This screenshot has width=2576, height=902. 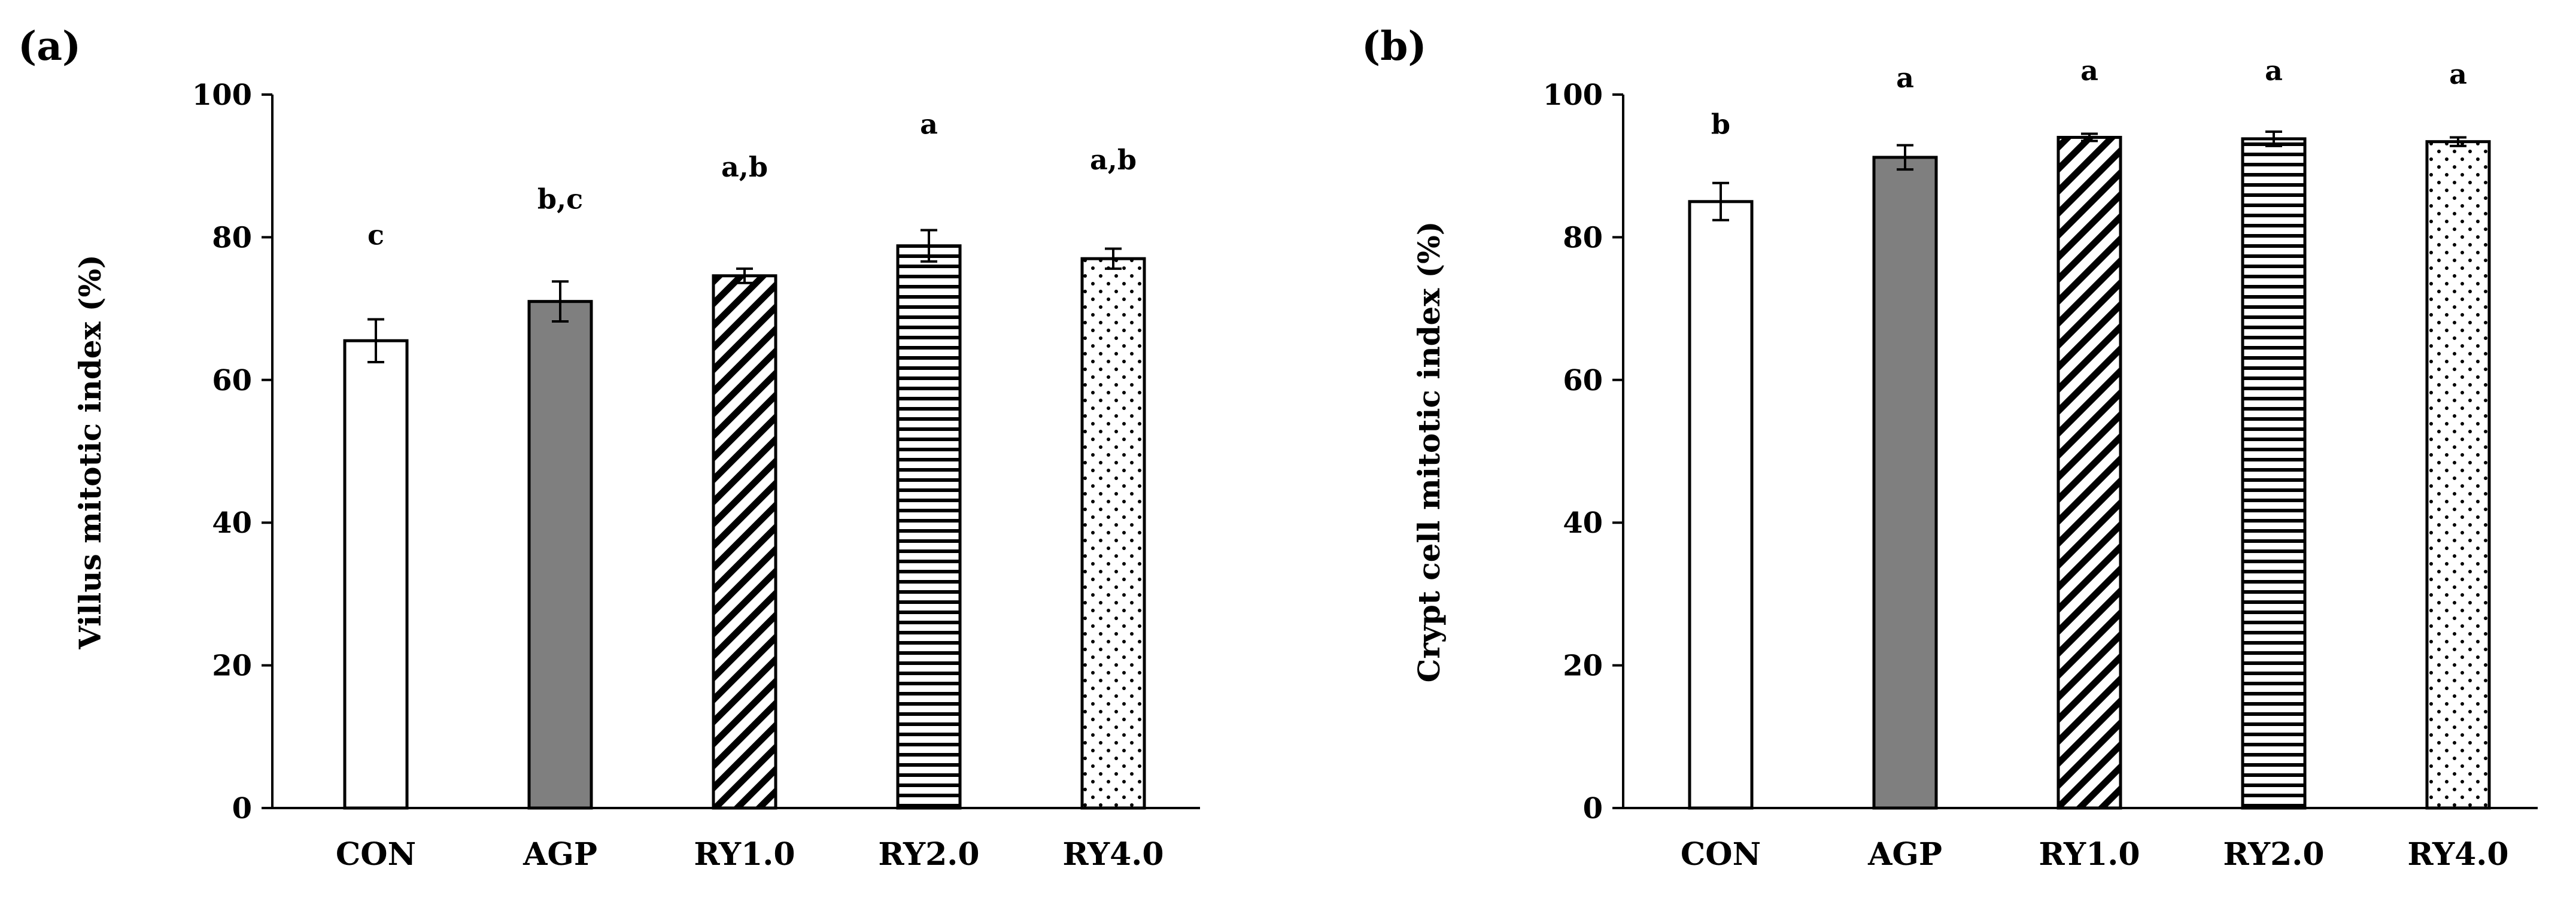 I want to click on error-bars-b, so click(x=2089, y=175).